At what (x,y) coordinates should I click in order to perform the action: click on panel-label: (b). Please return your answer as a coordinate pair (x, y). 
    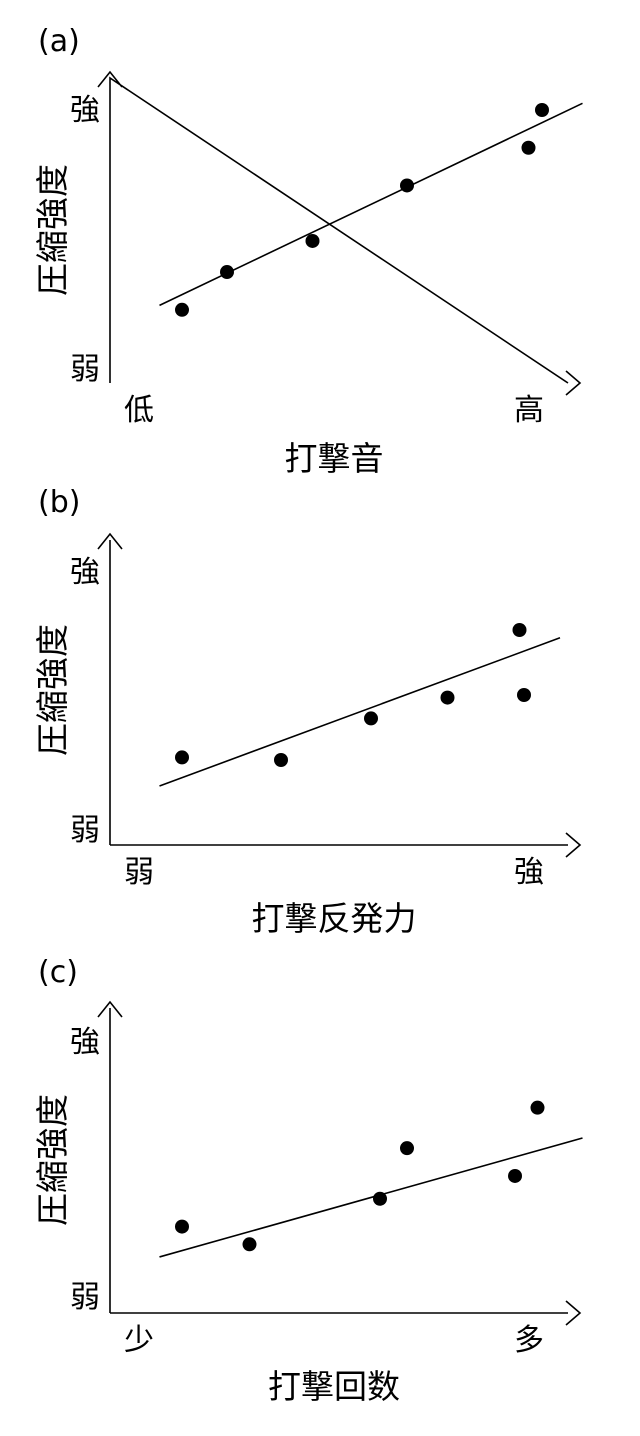
    Looking at the image, I should click on (59, 502).